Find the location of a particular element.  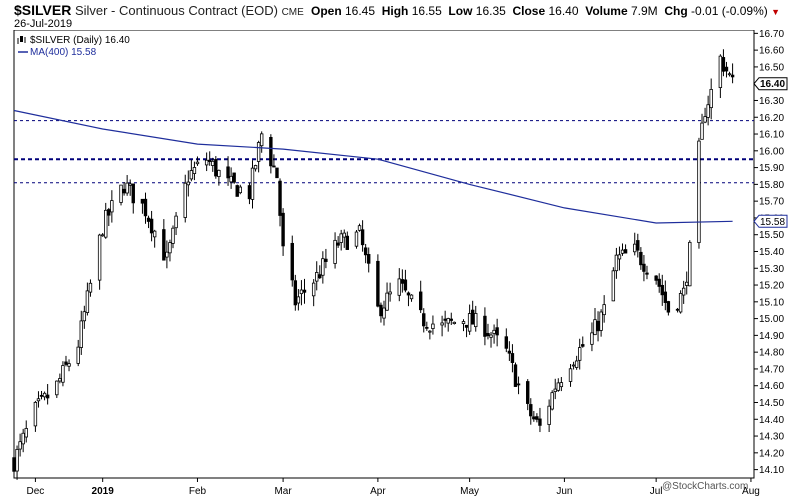

symbol-label: $SILVER is located at coordinates (43, 10).